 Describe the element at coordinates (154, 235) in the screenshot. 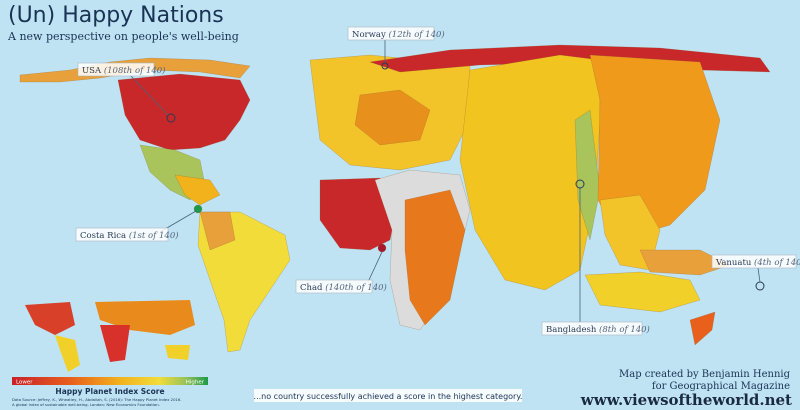

I see `rank: (1st of 140)` at that location.